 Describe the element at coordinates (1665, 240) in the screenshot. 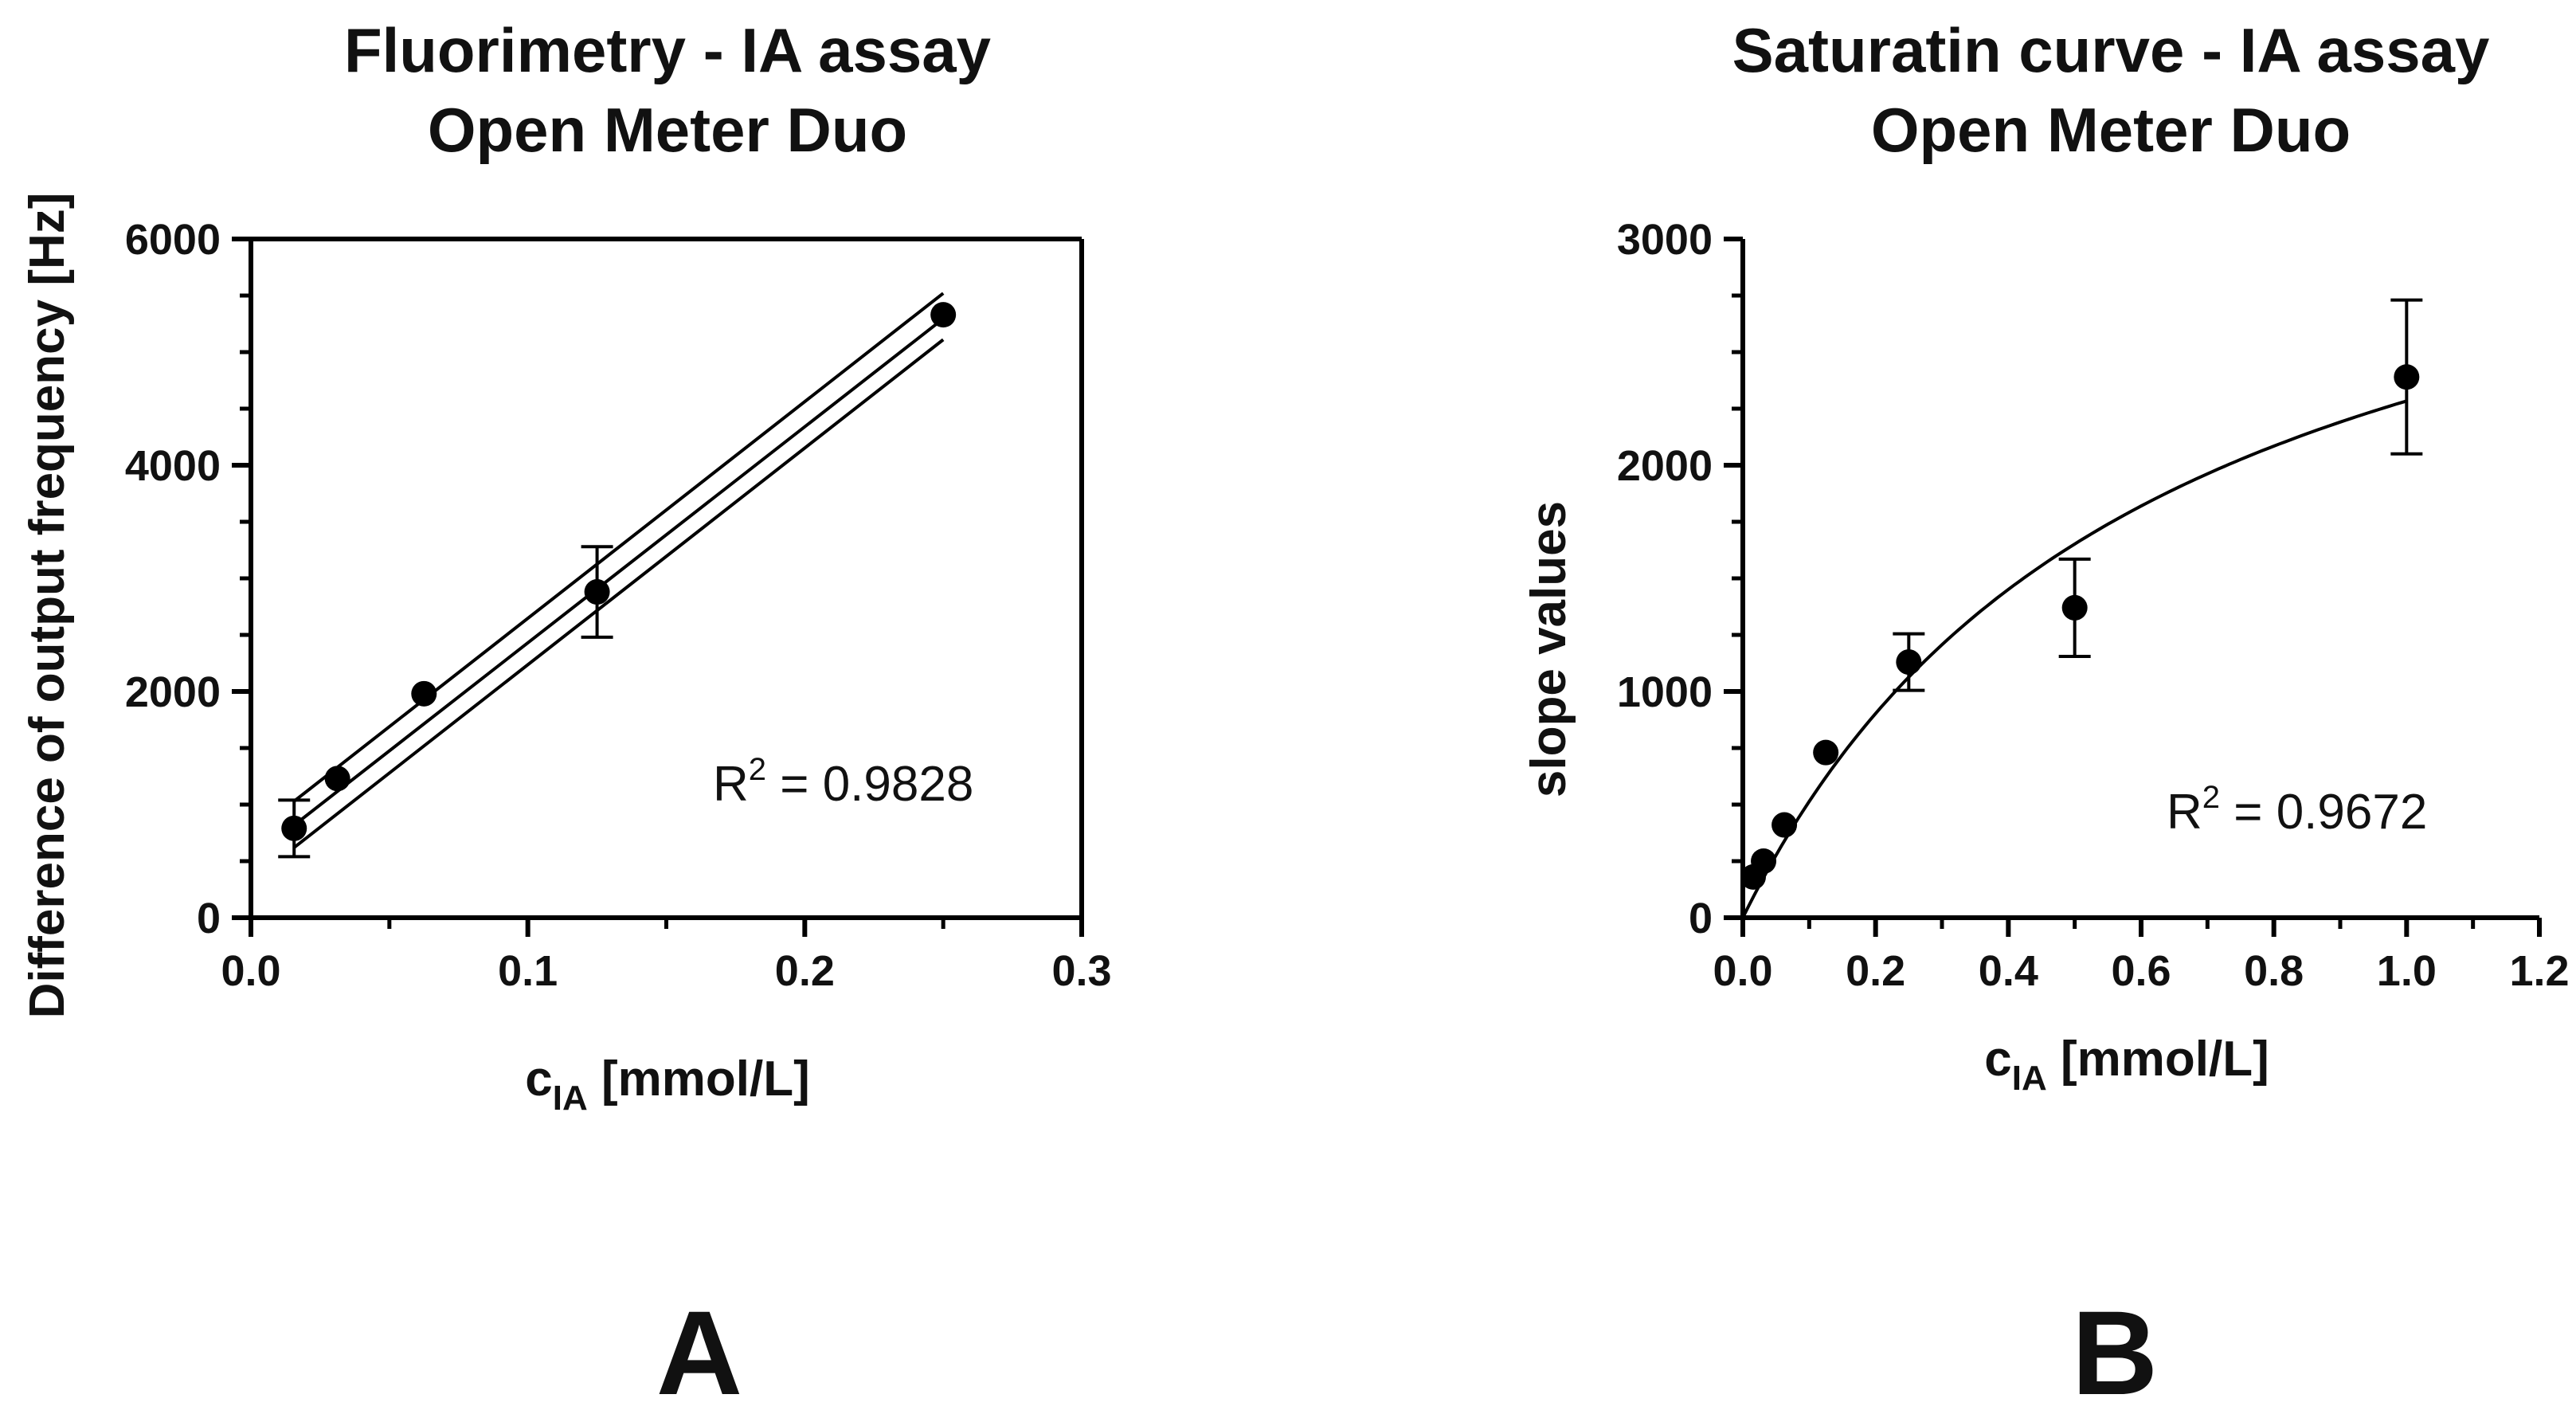

I see `chart-b-y-tick-label: 3000` at that location.